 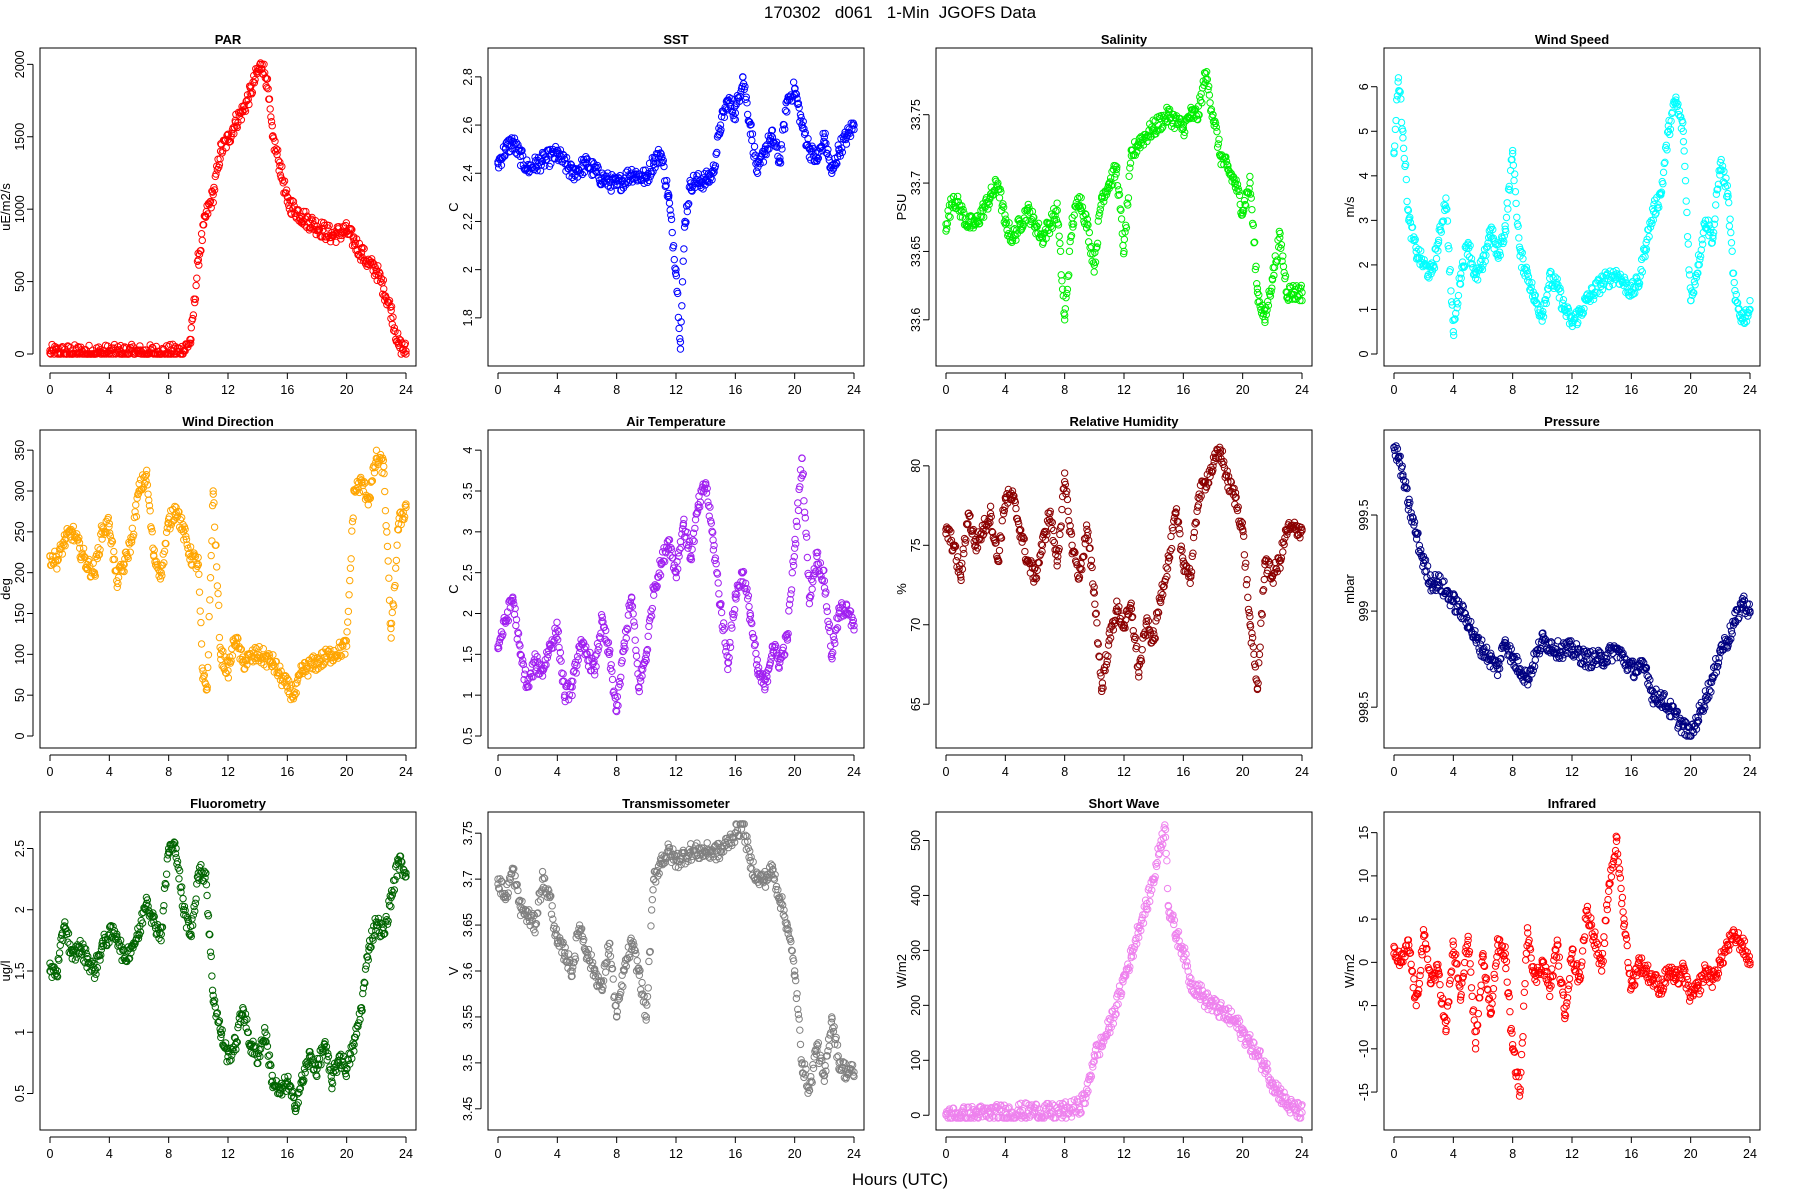 I want to click on x-tick-label: 24, so click(x=406, y=390).